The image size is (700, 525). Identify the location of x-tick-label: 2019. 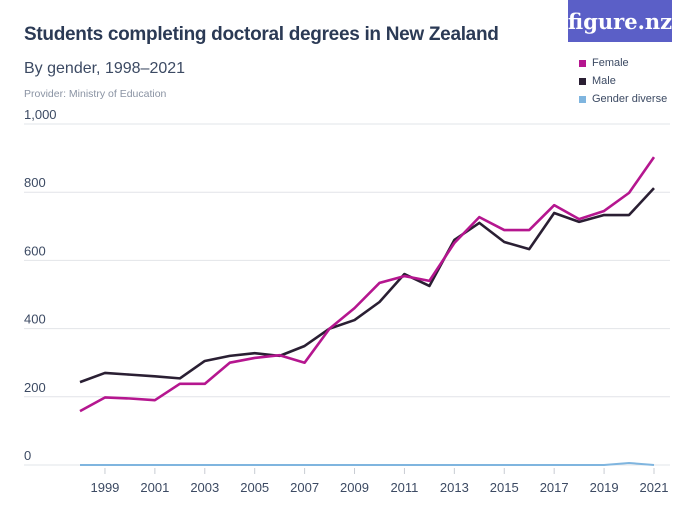
(604, 487).